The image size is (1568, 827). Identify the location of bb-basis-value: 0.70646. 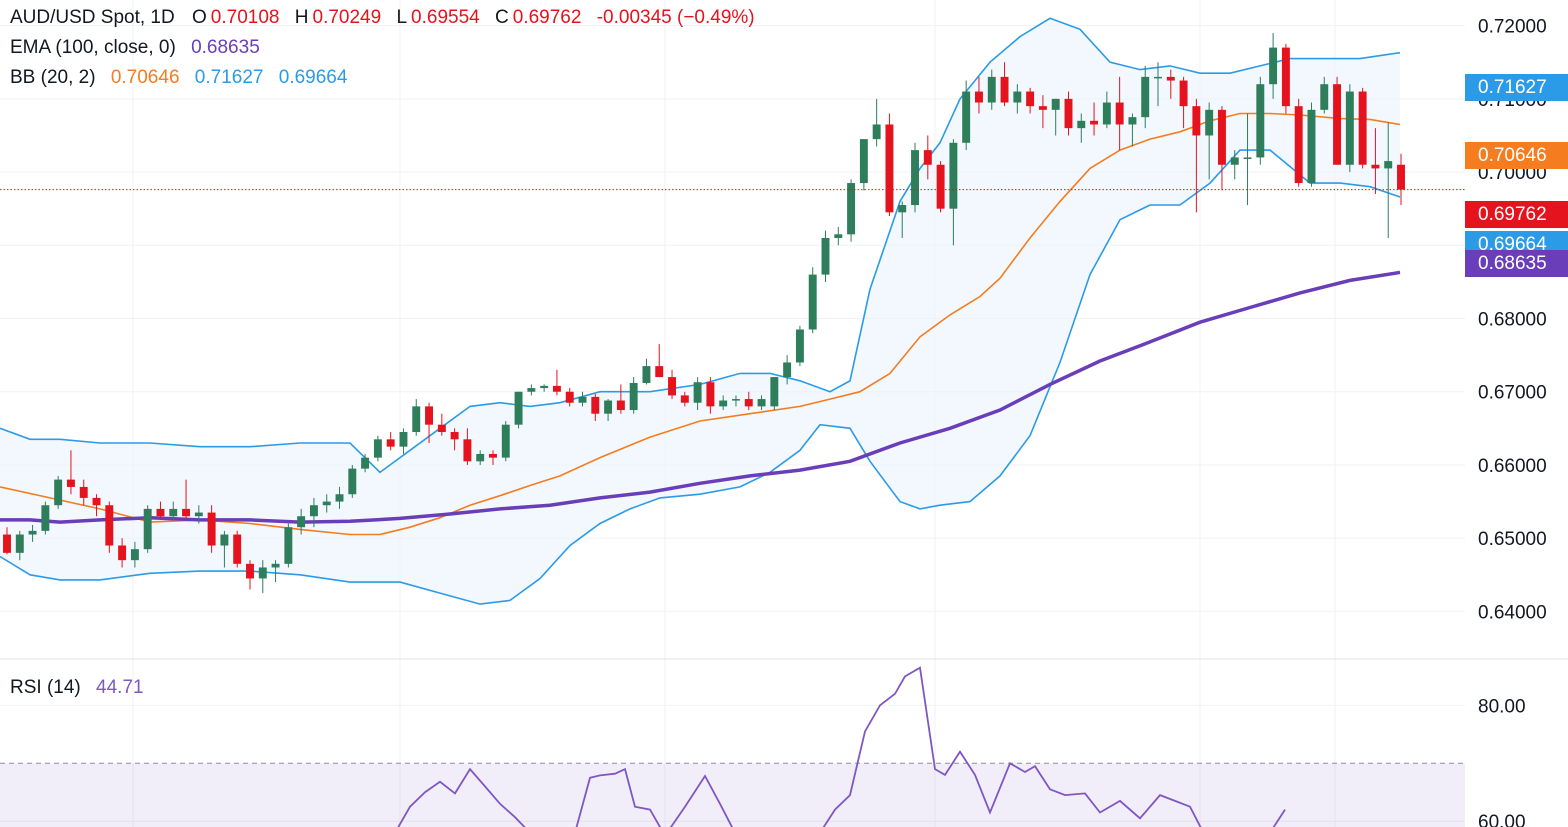
(145, 77).